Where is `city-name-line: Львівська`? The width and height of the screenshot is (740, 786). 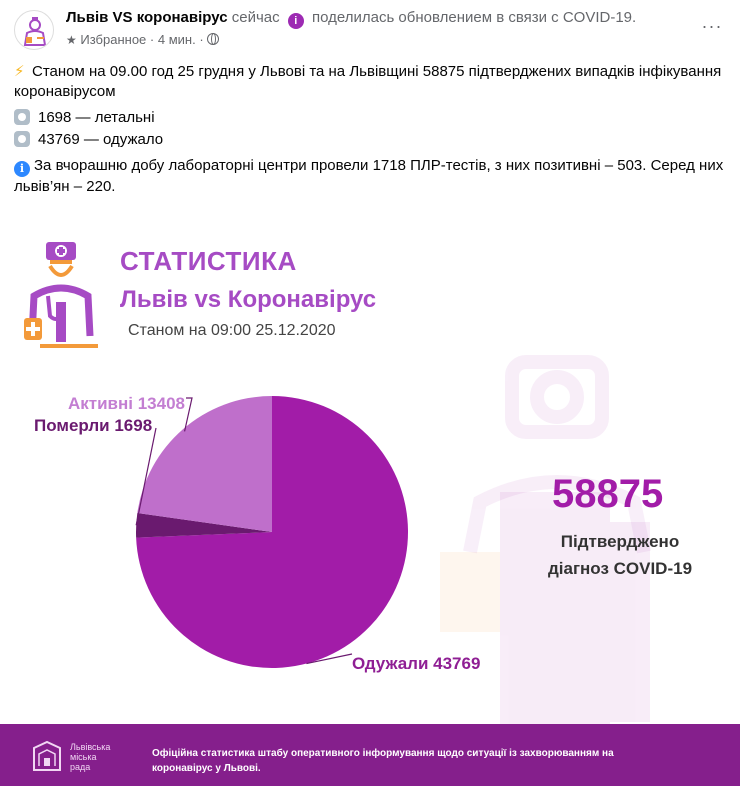 city-name-line: Львівська is located at coordinates (90, 747).